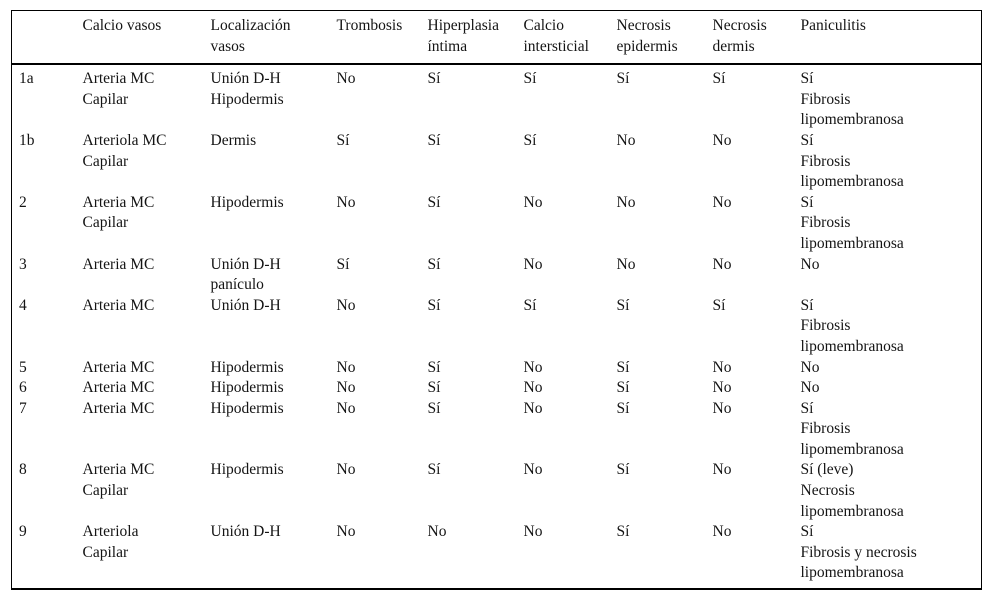 Image resolution: width=992 pixels, height=601 pixels. Describe the element at coordinates (23, 305) in the screenshot. I see `row-id: 4` at that location.